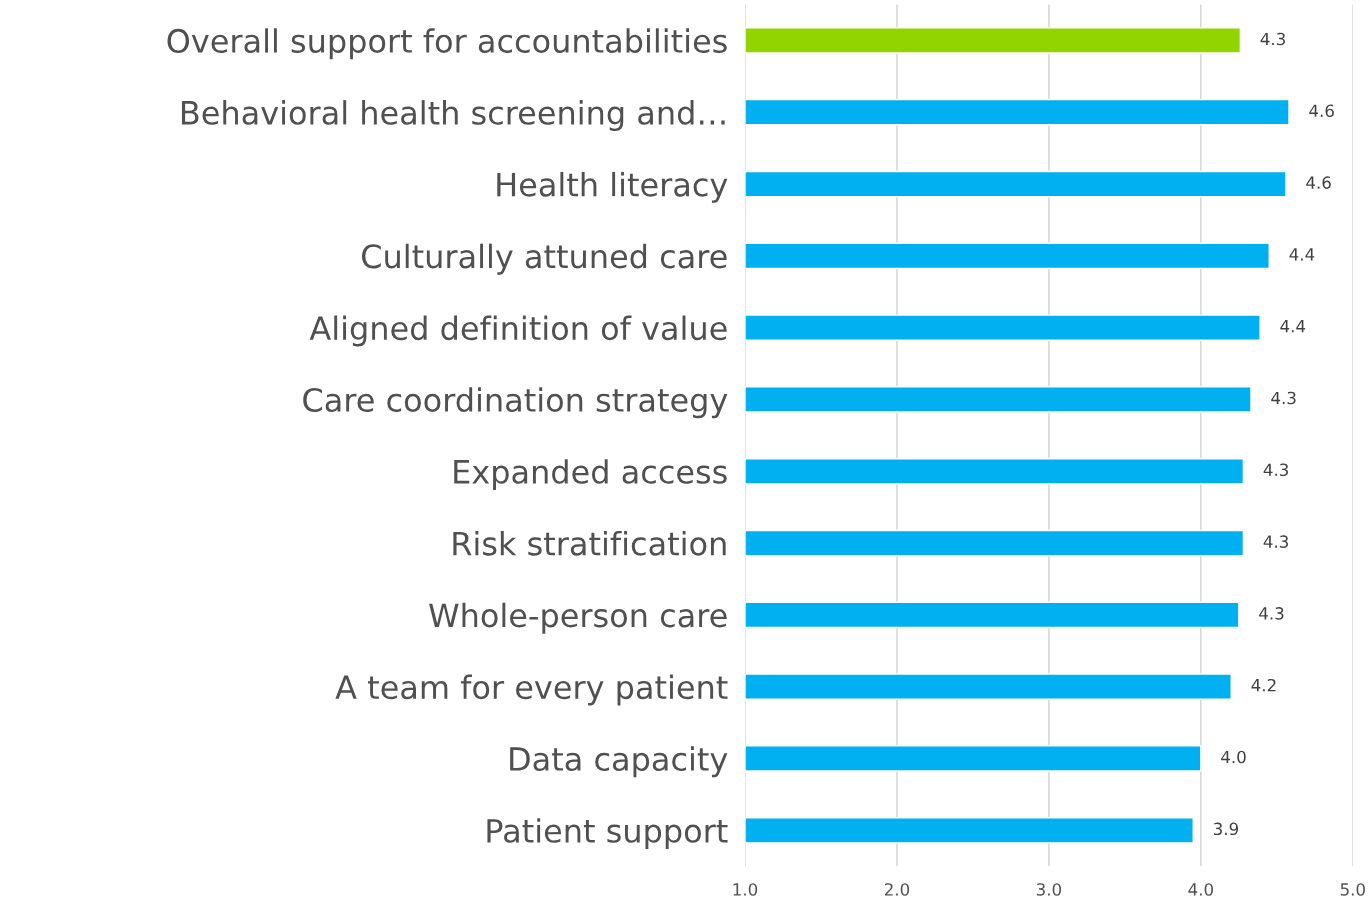  Describe the element at coordinates (590, 475) in the screenshot. I see `y-tick-label: Expanded access` at that location.